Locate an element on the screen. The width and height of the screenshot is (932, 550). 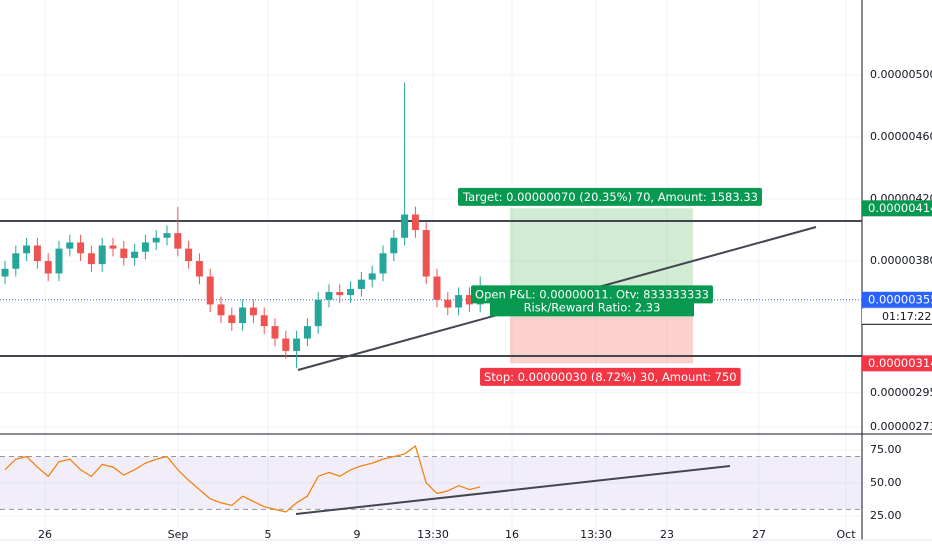
target-label-bg is located at coordinates (610, 196).